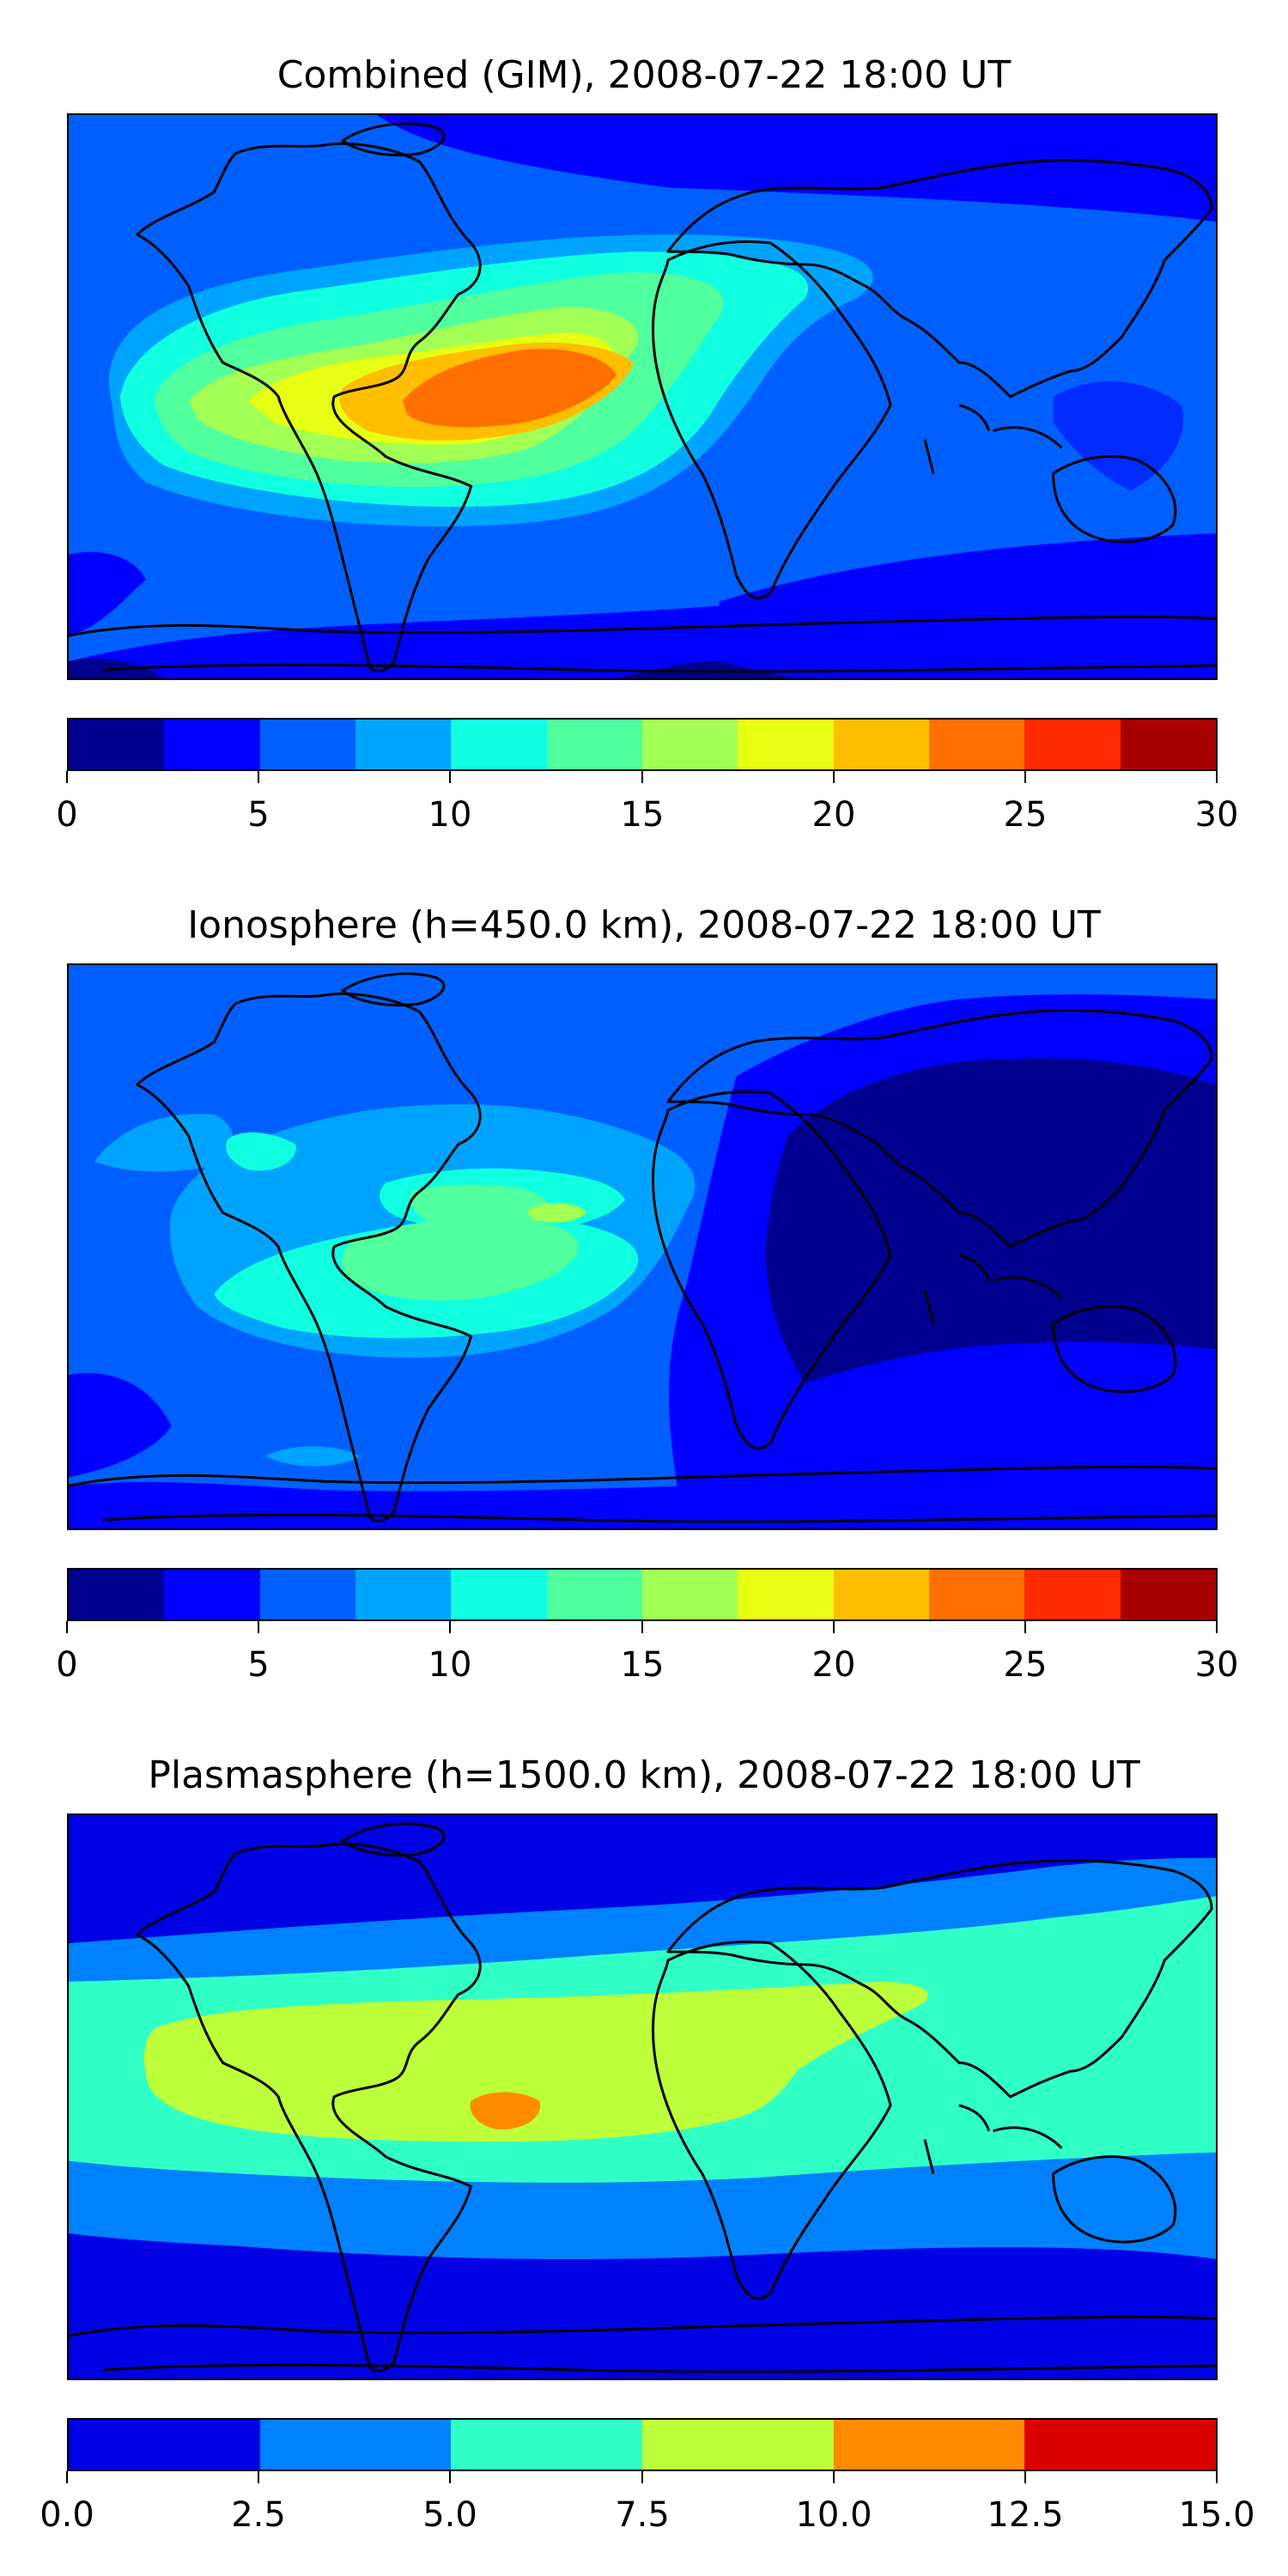 The image size is (1288, 2576). What do you see at coordinates (644, 75) in the screenshot?
I see `map-title-combined: Combined (GIM), 2008-07-22 18:00 UT` at bounding box center [644, 75].